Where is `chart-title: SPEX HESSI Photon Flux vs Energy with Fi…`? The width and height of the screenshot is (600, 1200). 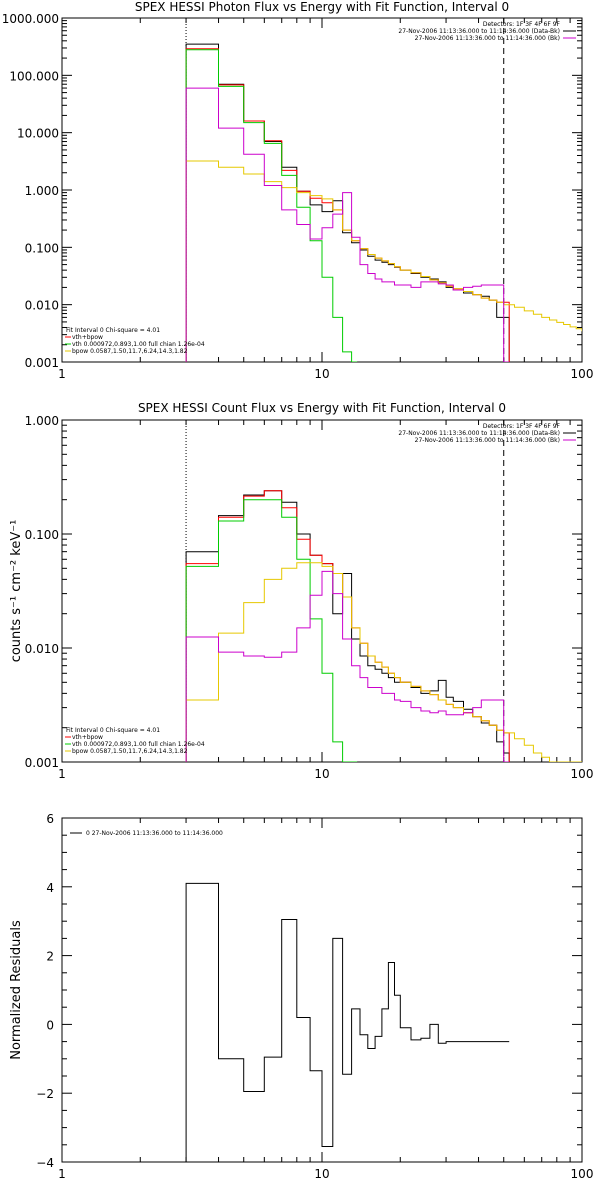 chart-title: SPEX HESSI Photon Flux vs Energy with Fi… is located at coordinates (322, 7).